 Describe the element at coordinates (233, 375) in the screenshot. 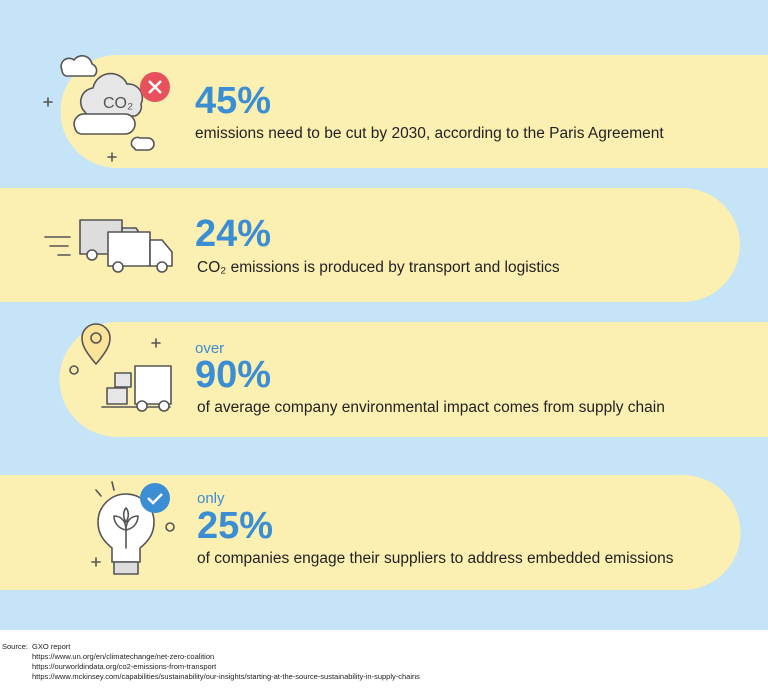

I see `stat: 90%` at that location.